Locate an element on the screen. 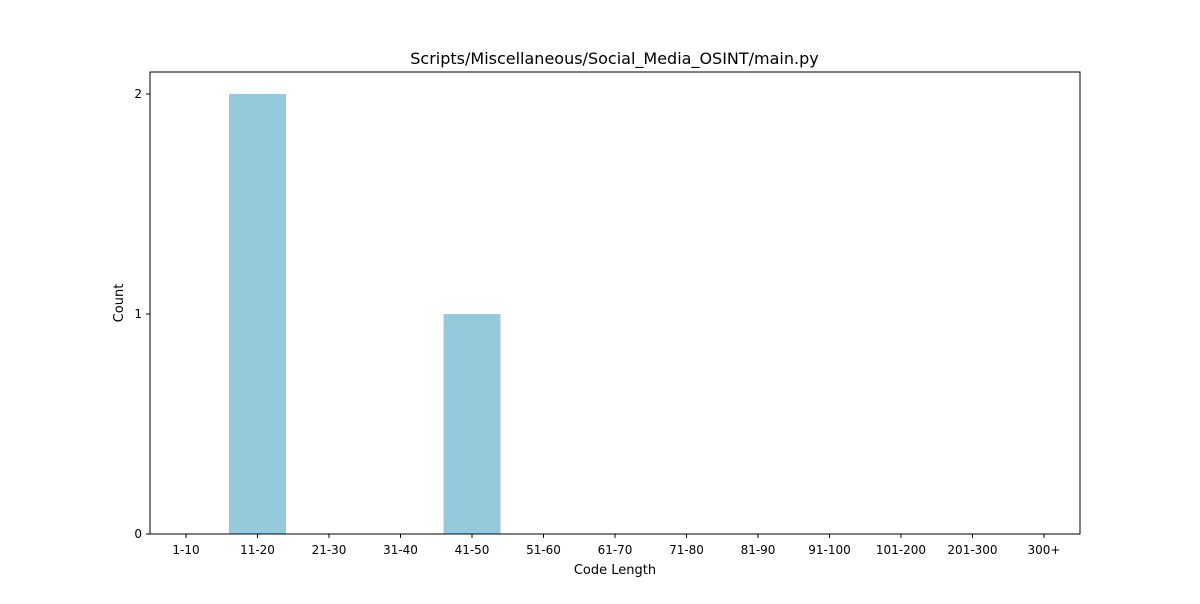 This screenshot has height=604, width=1200. x-tick-label: 101-200 is located at coordinates (901, 550).